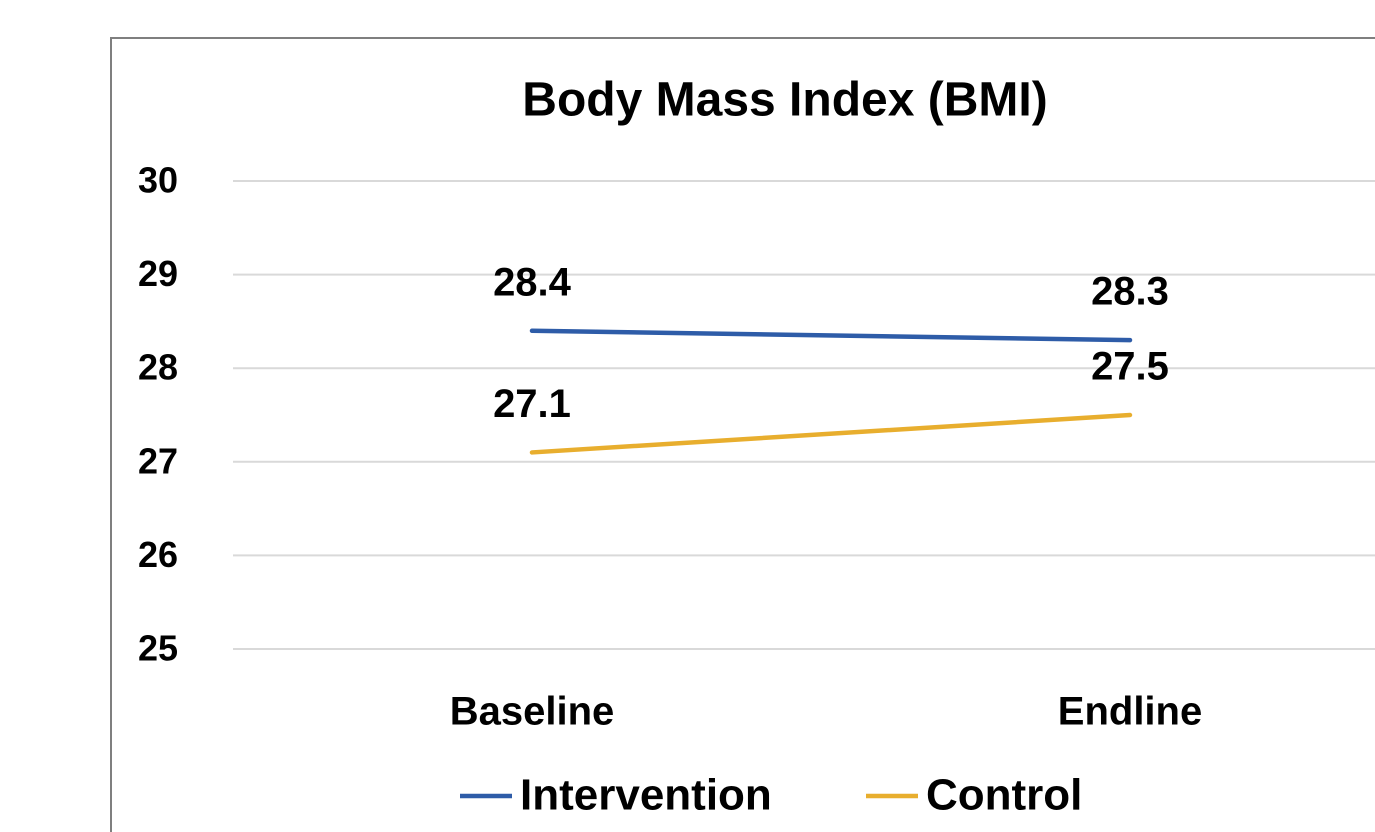 The width and height of the screenshot is (1375, 832). I want to click on y-tick-label: 30, so click(158, 180).